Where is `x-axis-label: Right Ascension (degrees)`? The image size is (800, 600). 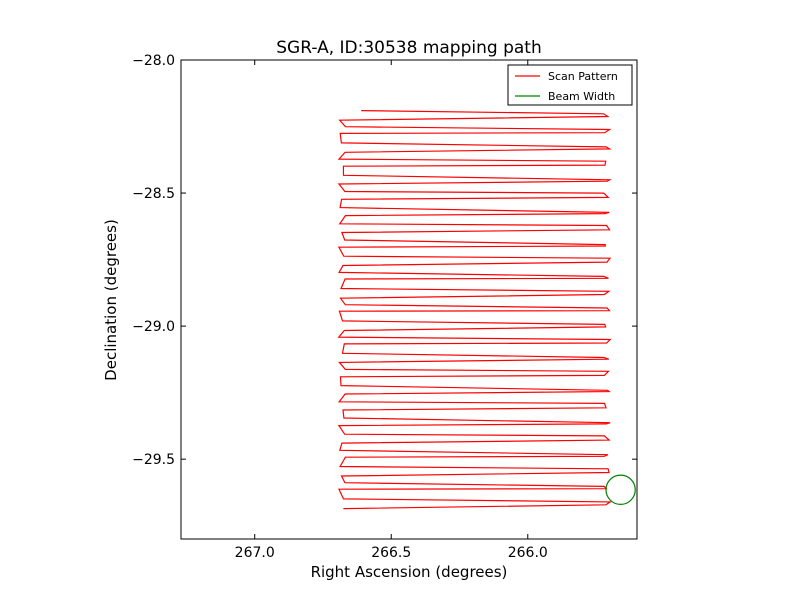 x-axis-label: Right Ascension (degrees) is located at coordinates (409, 572).